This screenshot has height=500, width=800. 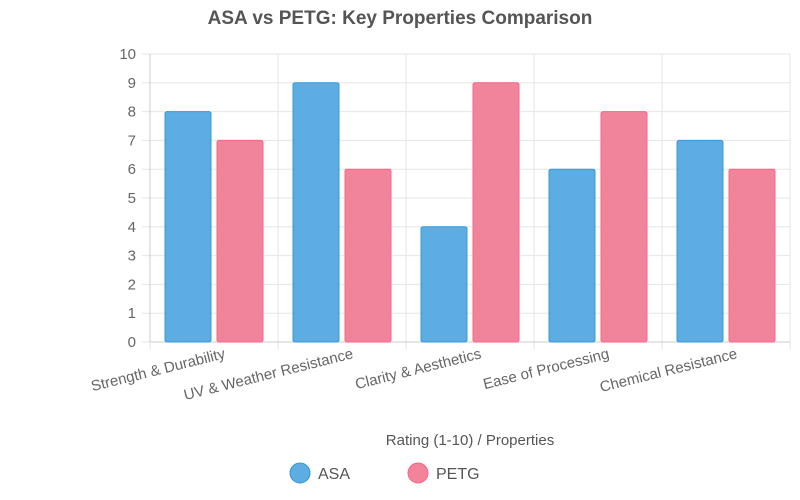 I want to click on y-tick-label: 6, so click(x=132, y=169).